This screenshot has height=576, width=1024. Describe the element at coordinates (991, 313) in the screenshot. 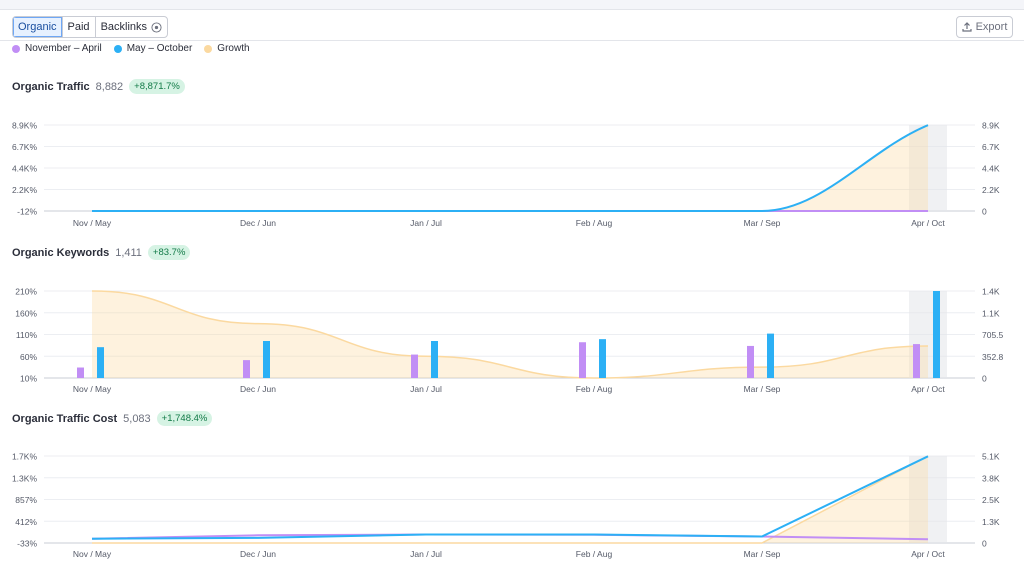

I see `y-tick-right: 1.1K` at that location.